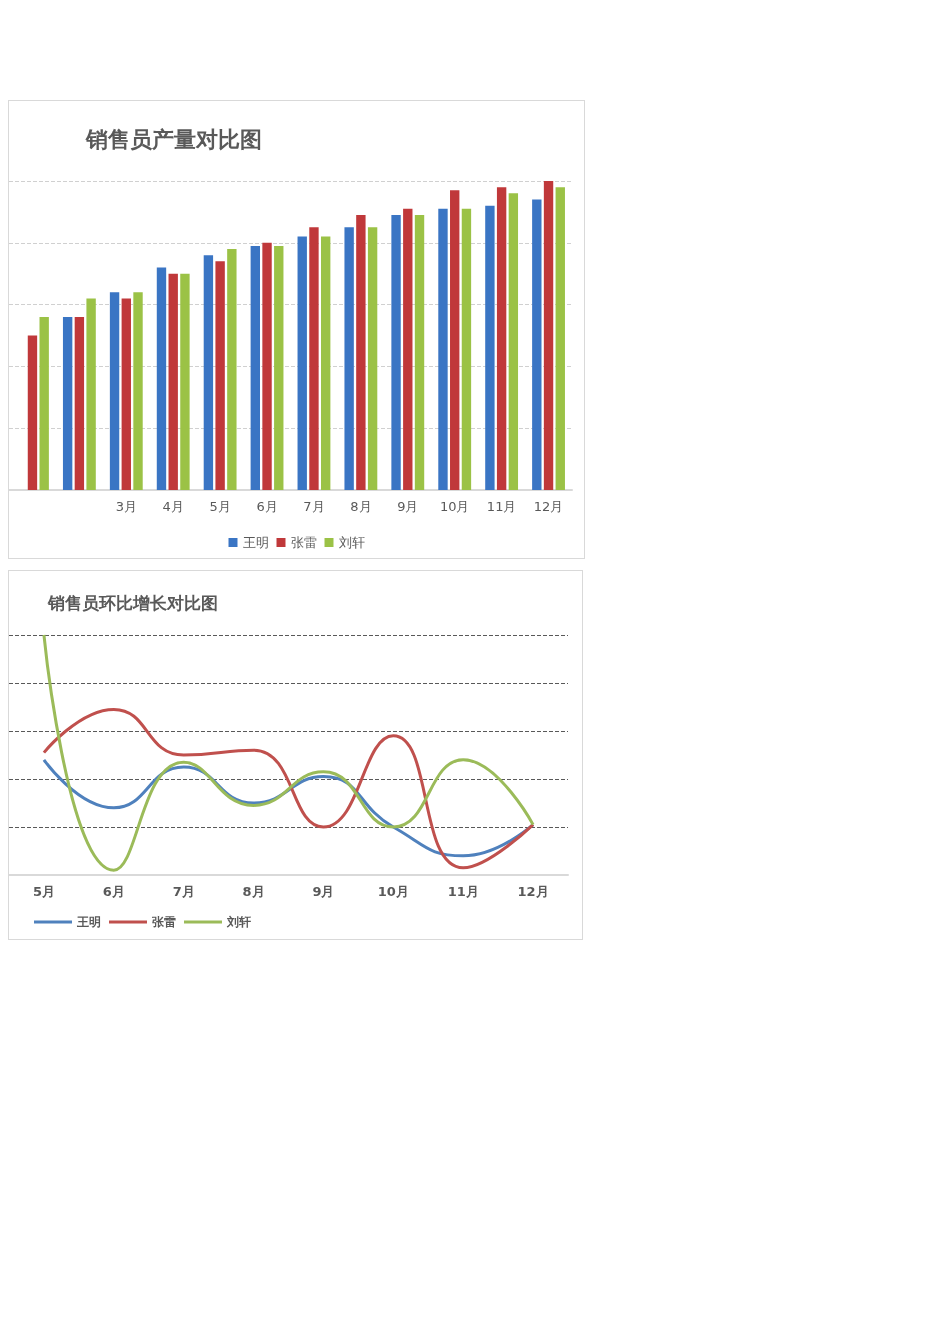 The height and width of the screenshot is (1344, 950). What do you see at coordinates (173, 139) in the screenshot?
I see `chart-title: 销售员产量对比图` at bounding box center [173, 139].